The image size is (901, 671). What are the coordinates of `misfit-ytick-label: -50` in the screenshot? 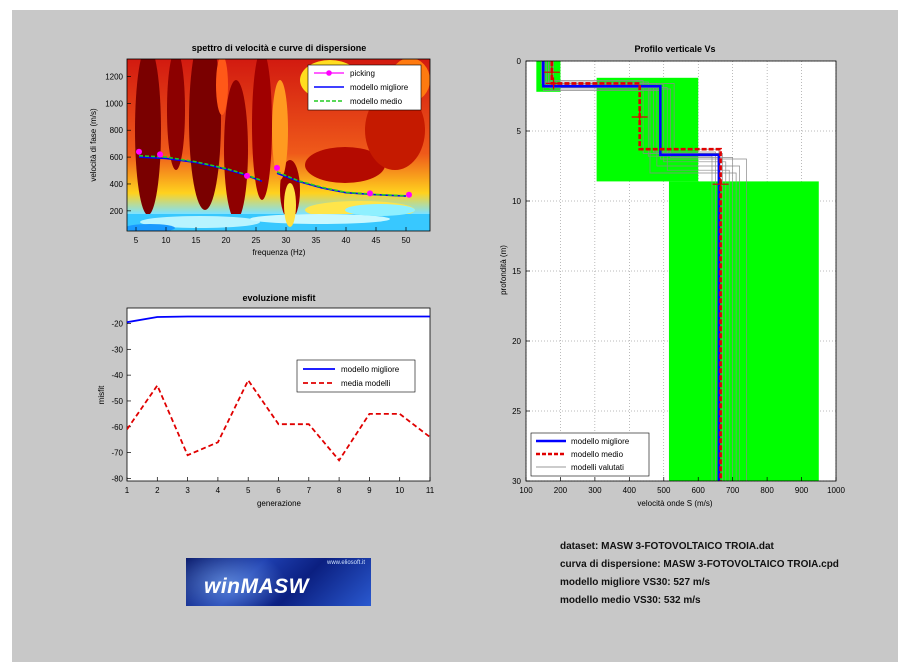 It's located at (117, 401).